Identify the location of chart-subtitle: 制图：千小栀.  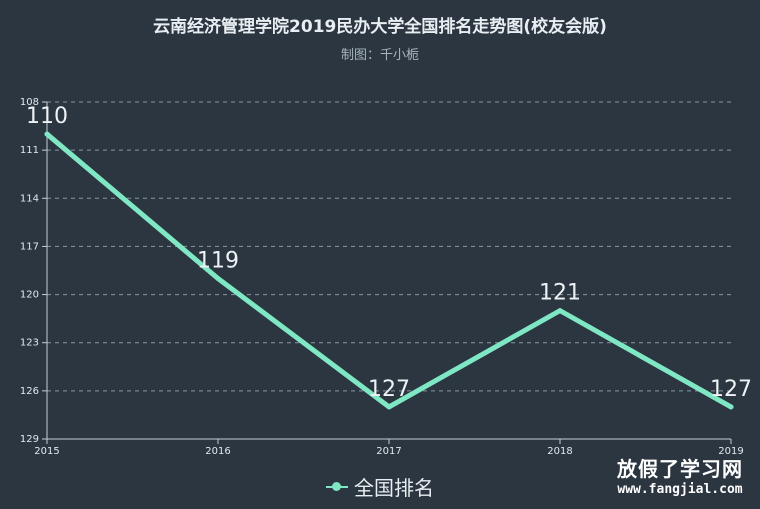
(379, 55).